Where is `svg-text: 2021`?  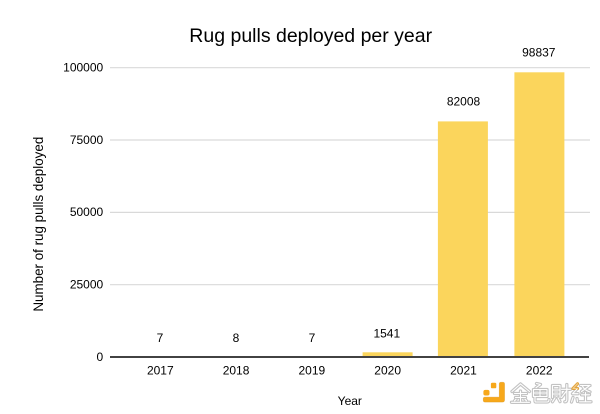
svg-text: 2021 is located at coordinates (463, 370).